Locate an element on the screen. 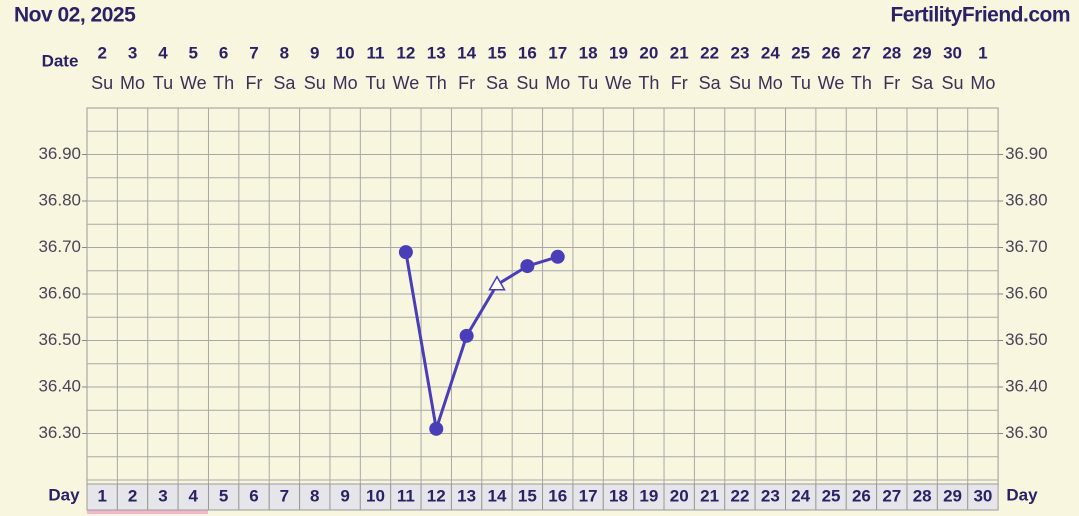 The image size is (1079, 516). x-tick-label: 25 is located at coordinates (831, 495).